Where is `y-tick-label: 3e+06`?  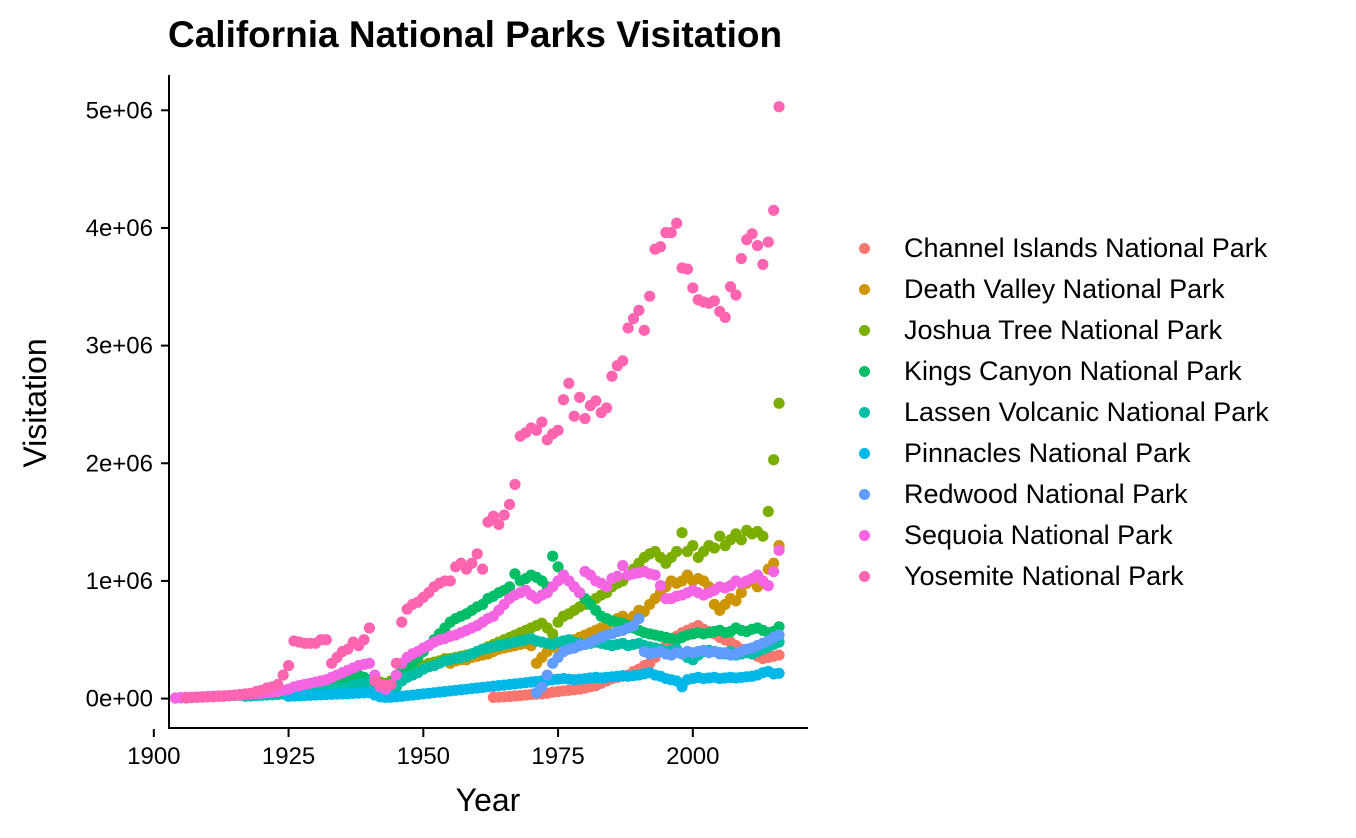
y-tick-label: 3e+06 is located at coordinates (119, 346).